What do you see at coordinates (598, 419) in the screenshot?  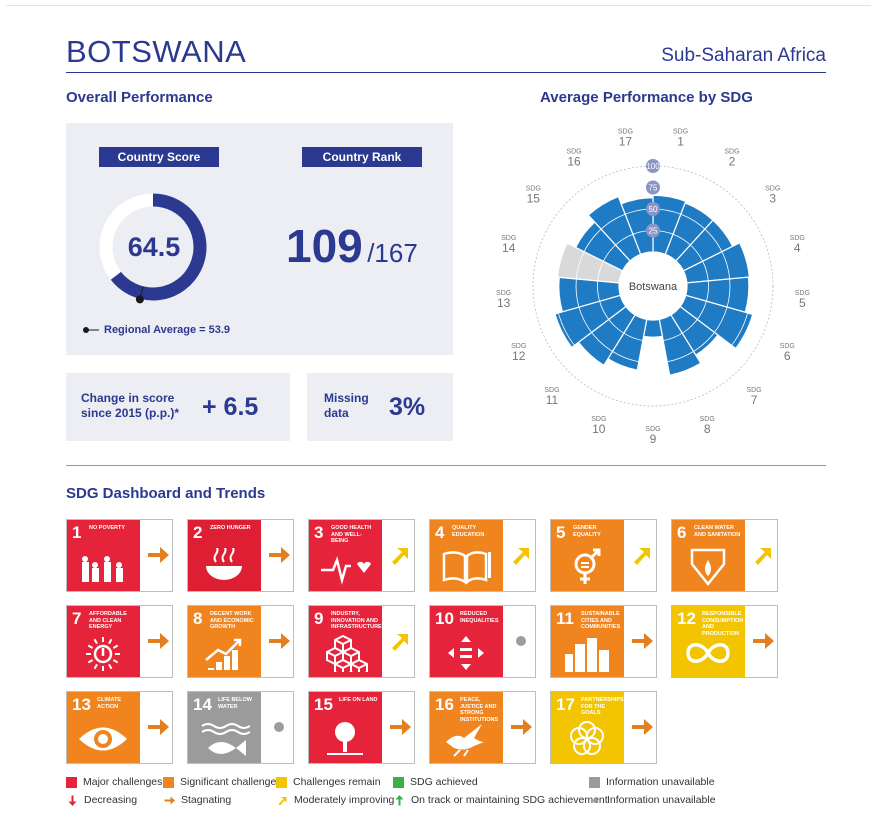 I see `goal-prefix-10: SDG` at bounding box center [598, 419].